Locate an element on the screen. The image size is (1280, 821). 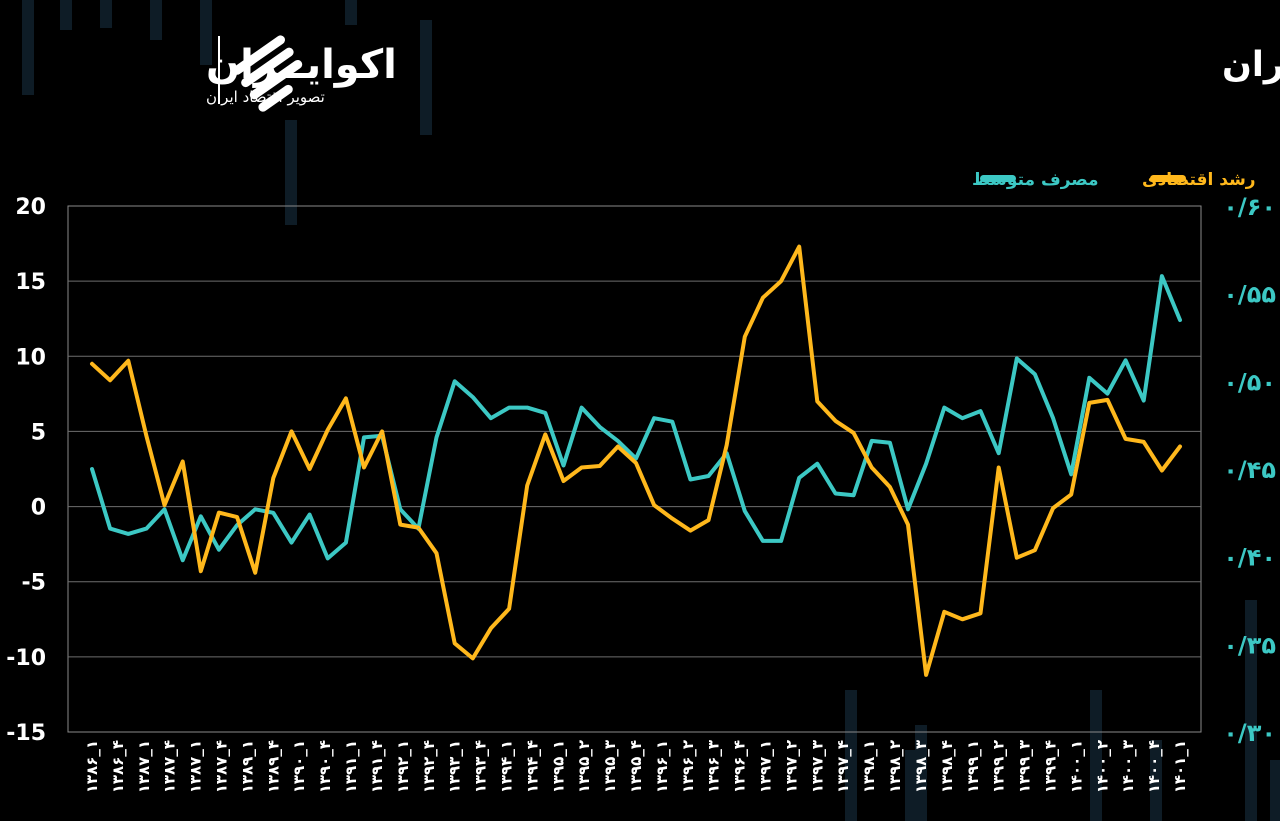
x-tick-label: ۱۳۹۸_۴ is located at coordinates (947, 766).